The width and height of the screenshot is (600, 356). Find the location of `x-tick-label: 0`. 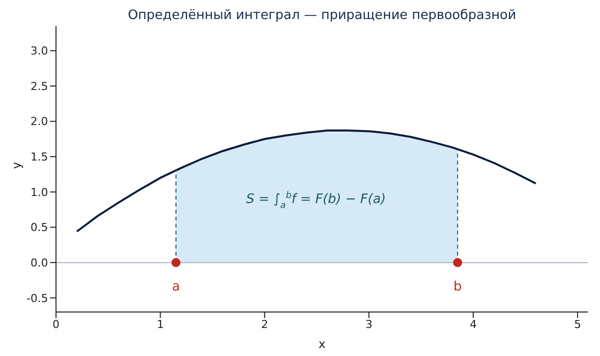

x-tick-label: 0 is located at coordinates (56, 324).